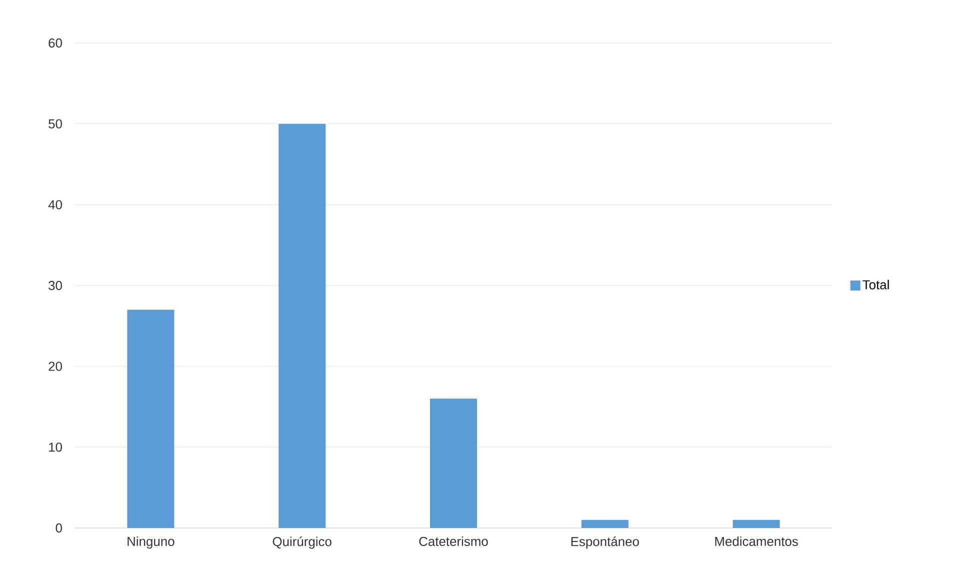 The width and height of the screenshot is (954, 582). What do you see at coordinates (453, 541) in the screenshot?
I see `x-tick-label: Cateterismo` at bounding box center [453, 541].